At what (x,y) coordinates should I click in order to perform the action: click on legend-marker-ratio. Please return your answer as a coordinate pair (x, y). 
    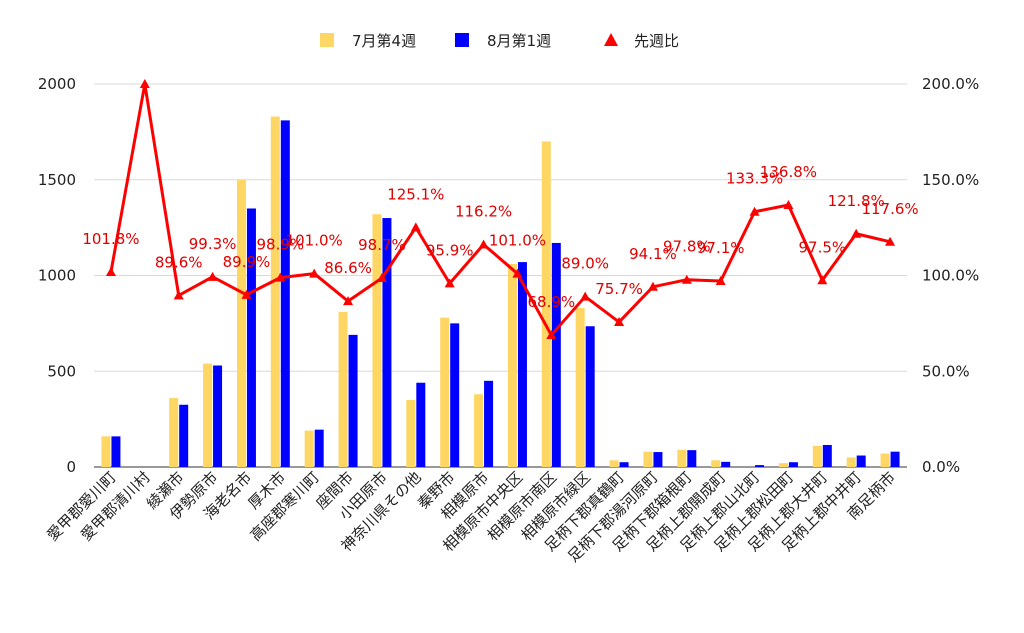
    Looking at the image, I should click on (611, 39).